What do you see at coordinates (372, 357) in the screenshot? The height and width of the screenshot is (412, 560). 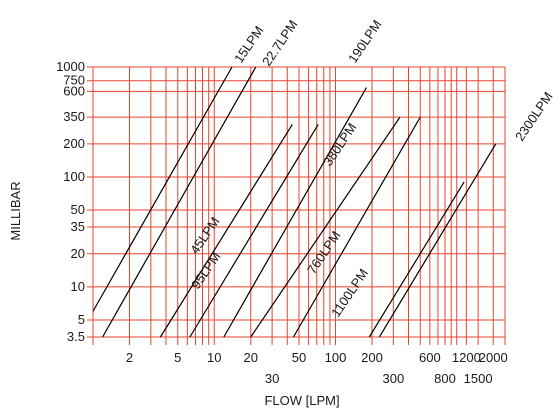 I see `x-tick-label: 200` at bounding box center [372, 357].